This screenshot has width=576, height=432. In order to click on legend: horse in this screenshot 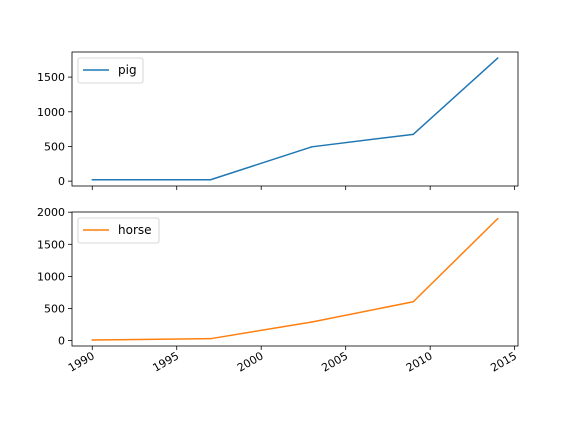, I will do `click(118, 230)`.